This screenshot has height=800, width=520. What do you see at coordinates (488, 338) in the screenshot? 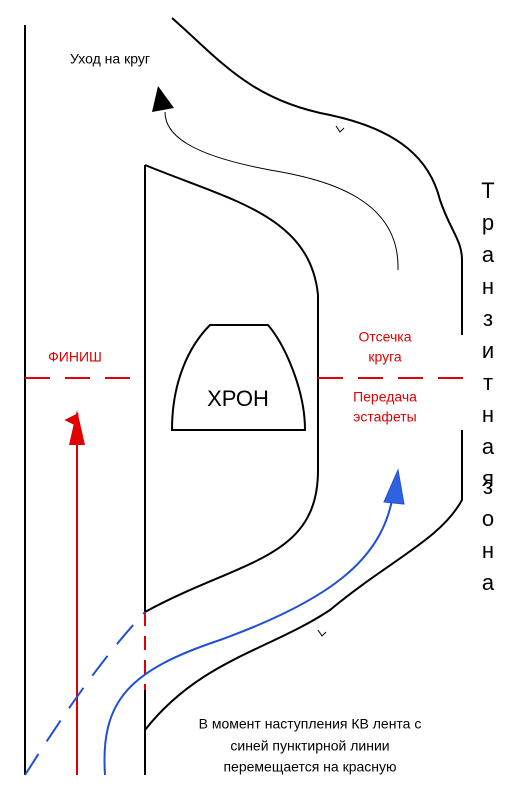
I see `transit-zone-label: Транзитная` at bounding box center [488, 338].